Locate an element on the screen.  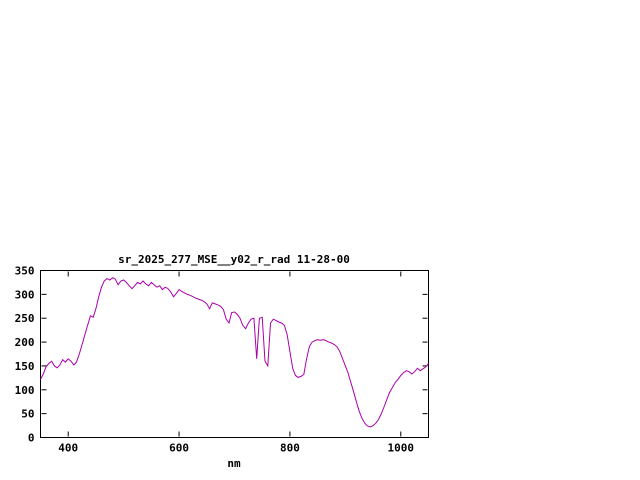
tick-label: 100 is located at coordinates (25, 390).